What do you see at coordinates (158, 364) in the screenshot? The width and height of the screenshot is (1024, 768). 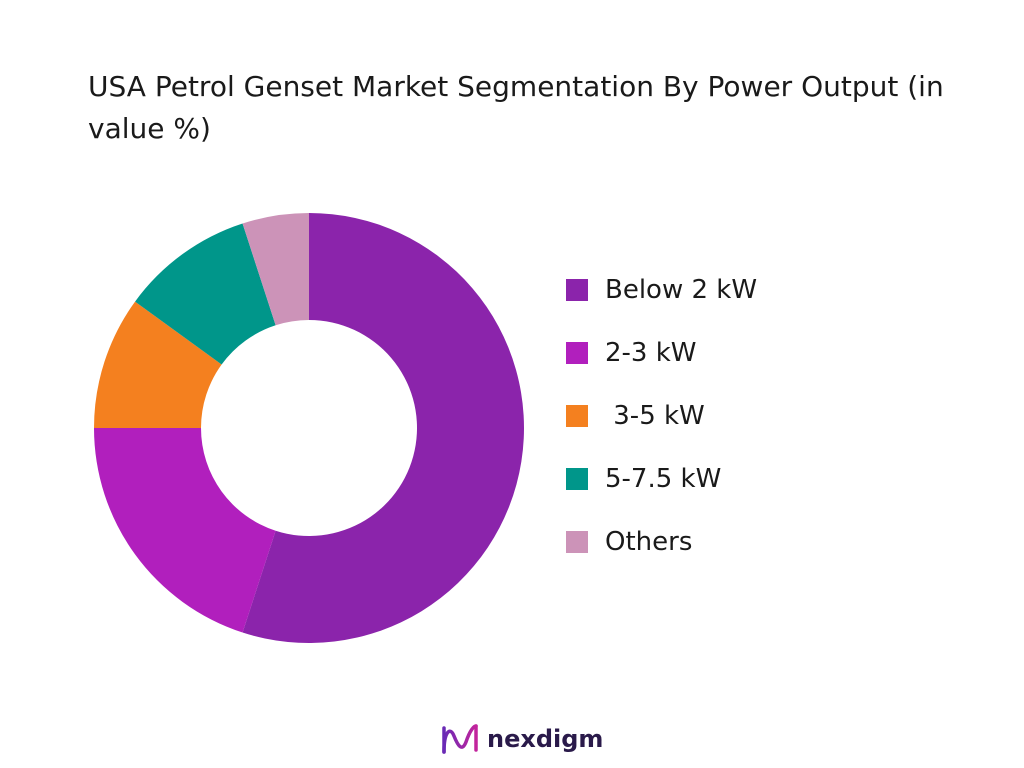 I see `donut-slice-3-5-kw` at bounding box center [158, 364].